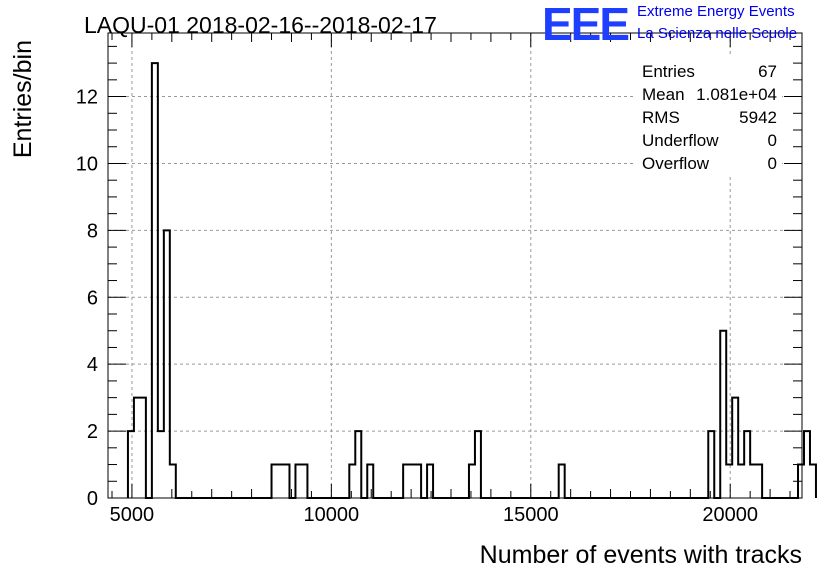 The width and height of the screenshot is (836, 572). What do you see at coordinates (132, 515) in the screenshot?
I see `x-tick-label: 5000` at bounding box center [132, 515].